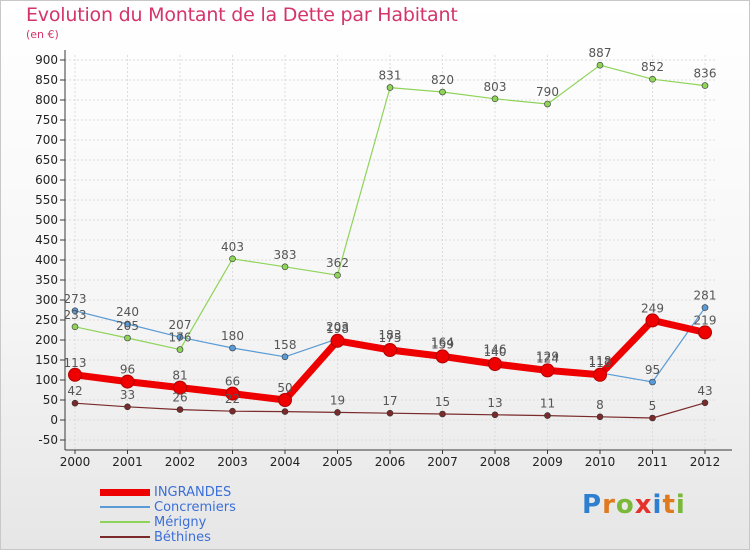 This screenshot has height=550, width=750. Describe the element at coordinates (643, 505) in the screenshot. I see `logo-letter: x` at that location.